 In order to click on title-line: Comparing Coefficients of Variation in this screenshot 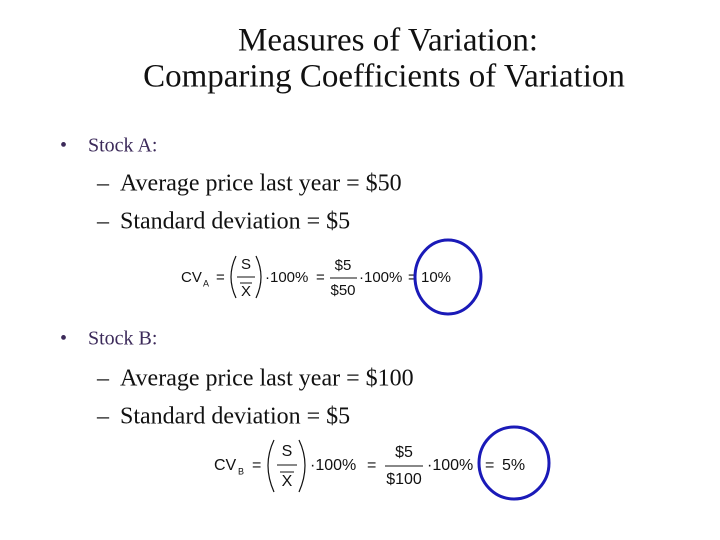, I will do `click(384, 77)`.